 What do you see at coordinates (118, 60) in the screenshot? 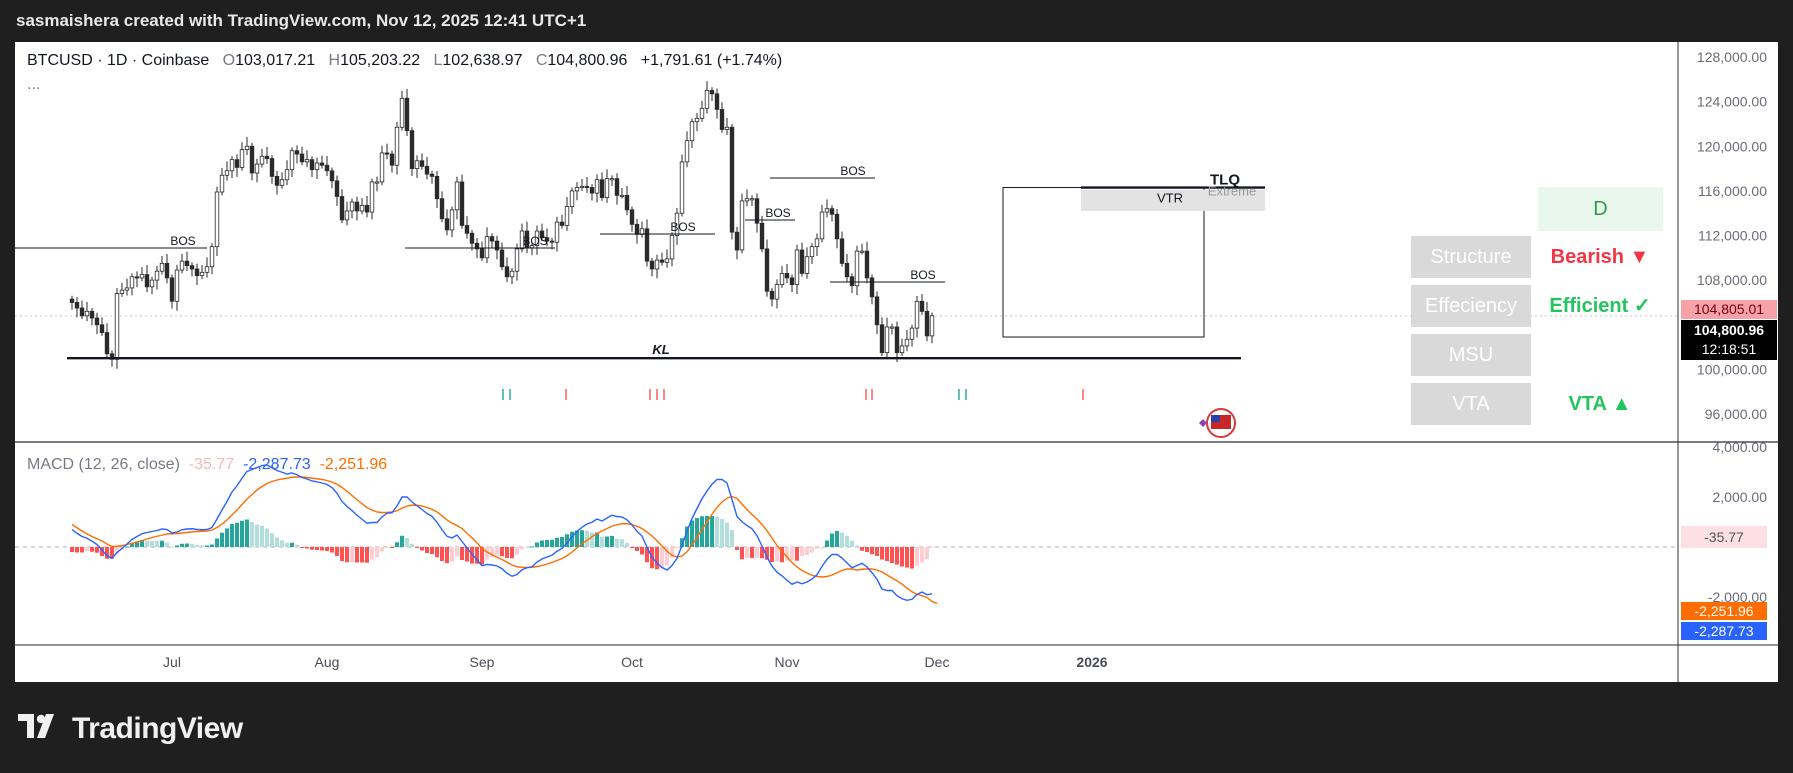
I see `symbol-title: BTCUSD · 1D · Coinbase` at bounding box center [118, 60].